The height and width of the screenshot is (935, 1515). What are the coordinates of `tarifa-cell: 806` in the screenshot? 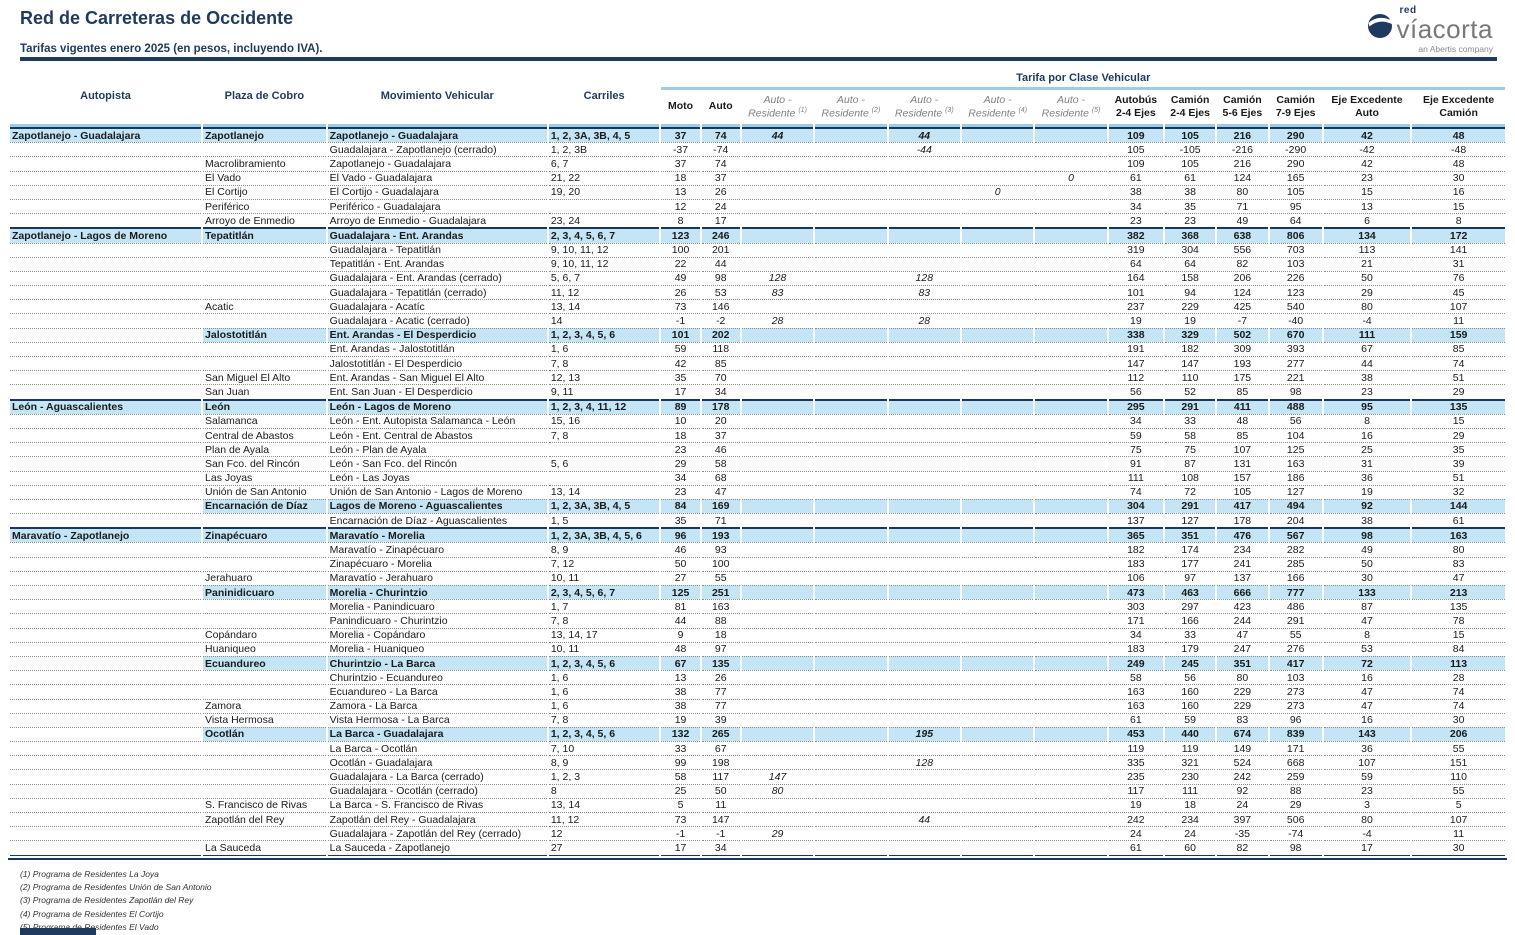 It's located at (1295, 235).